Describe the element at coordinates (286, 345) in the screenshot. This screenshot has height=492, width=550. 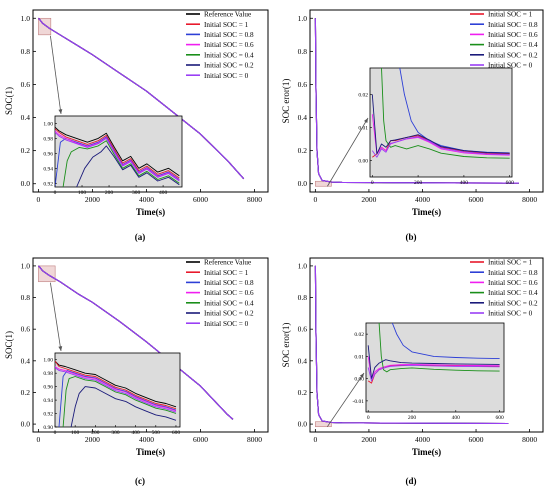
I see `y-axis-label: SOC eror(1)` at that location.